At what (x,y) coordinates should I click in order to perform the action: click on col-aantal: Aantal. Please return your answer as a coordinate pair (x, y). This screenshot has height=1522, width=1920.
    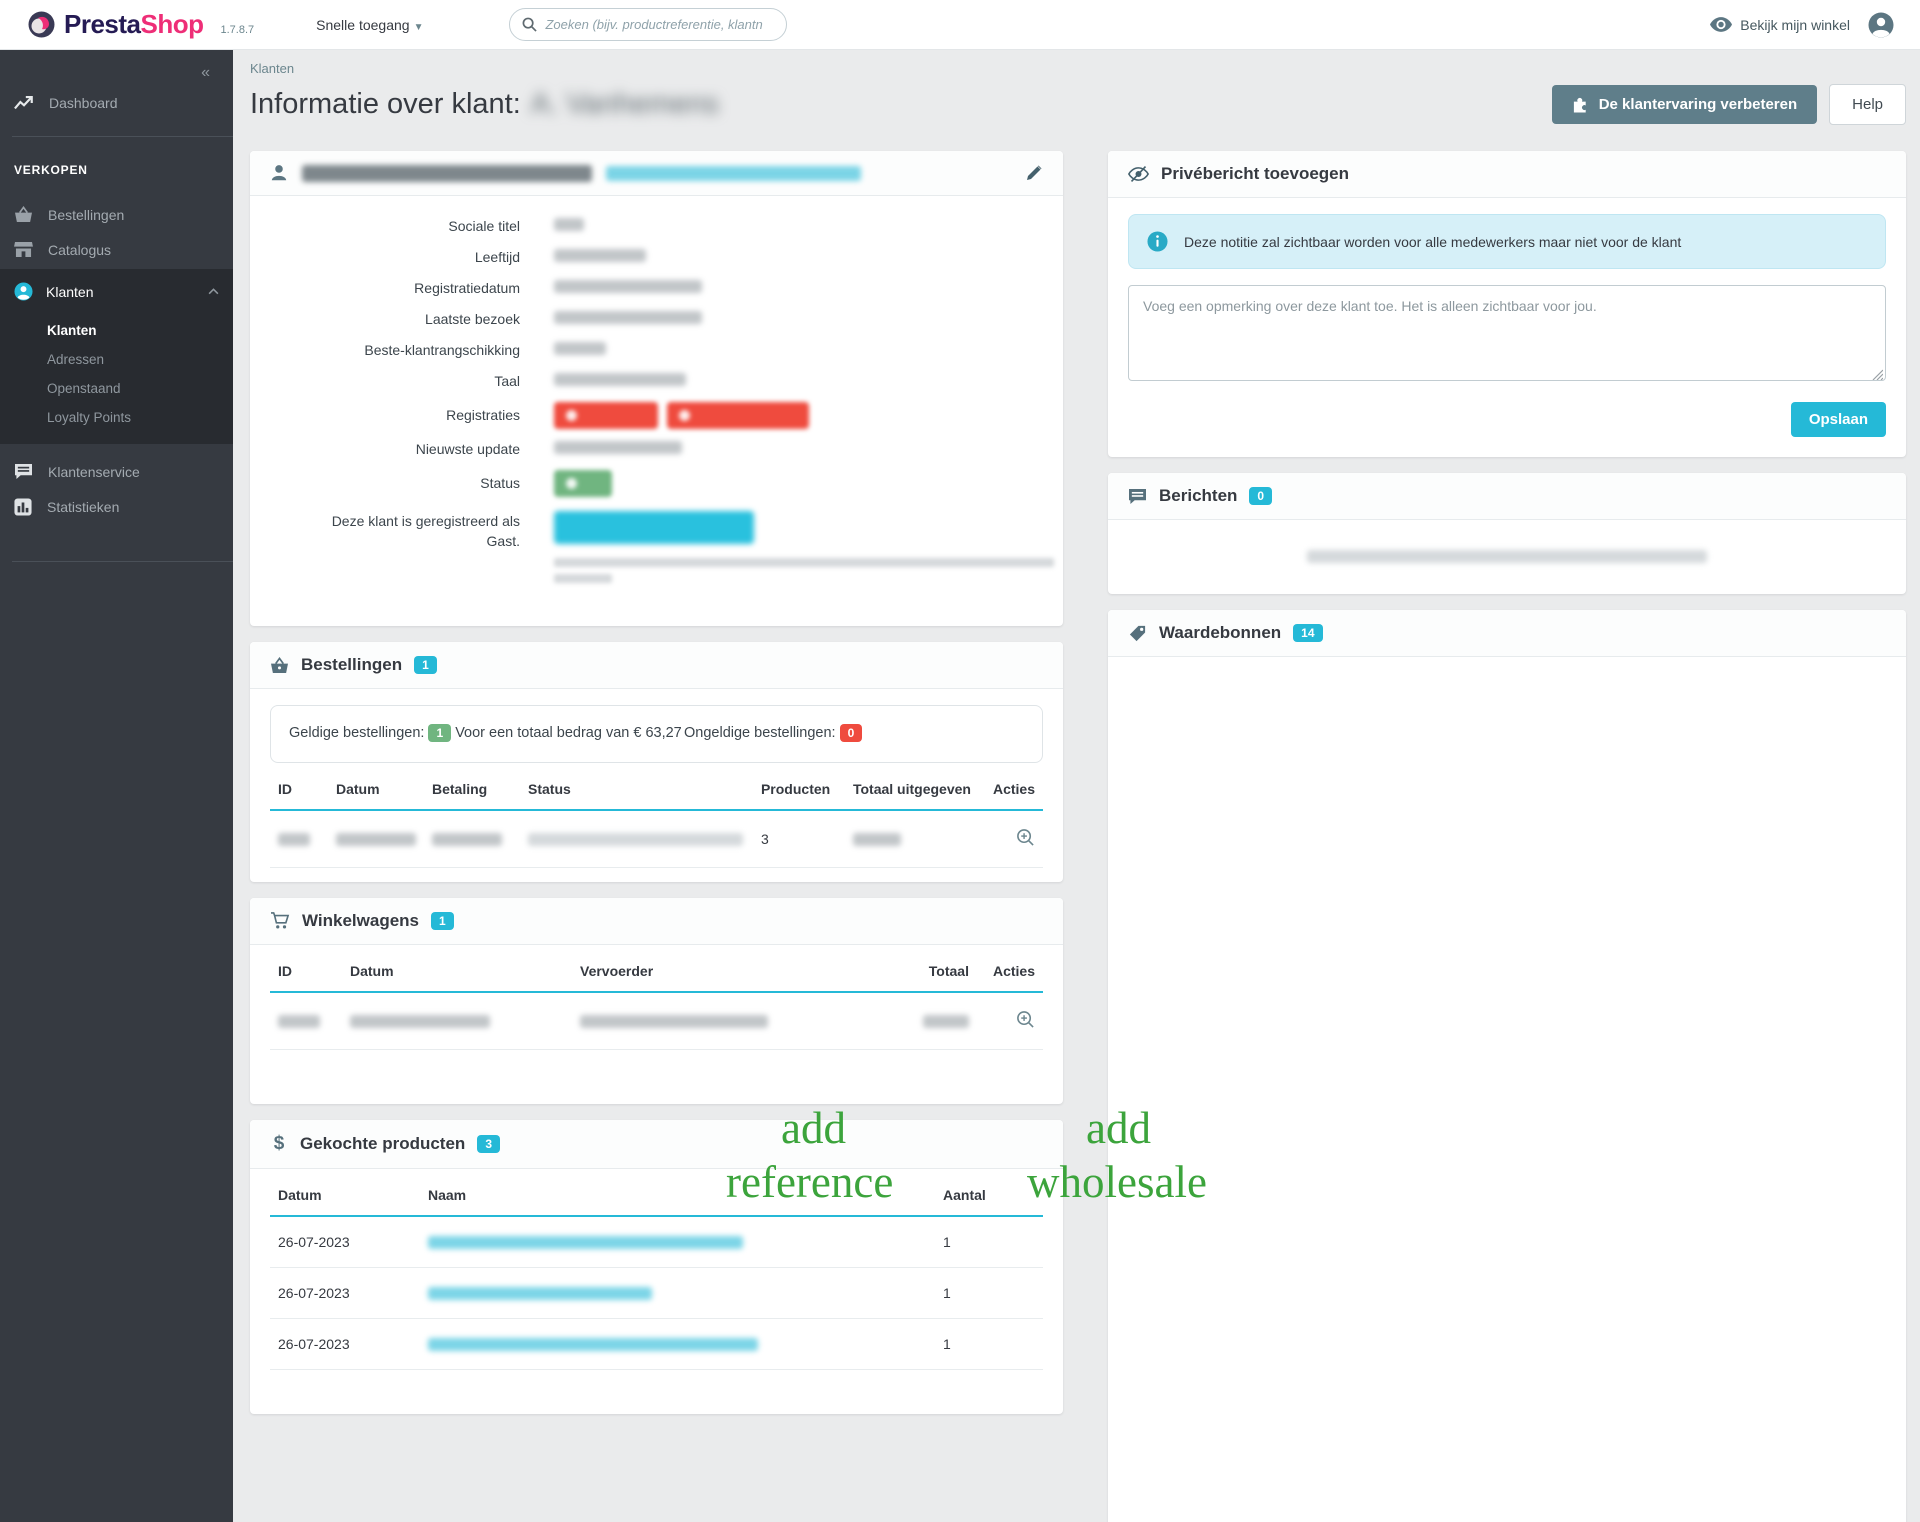
    Looking at the image, I should click on (989, 1194).